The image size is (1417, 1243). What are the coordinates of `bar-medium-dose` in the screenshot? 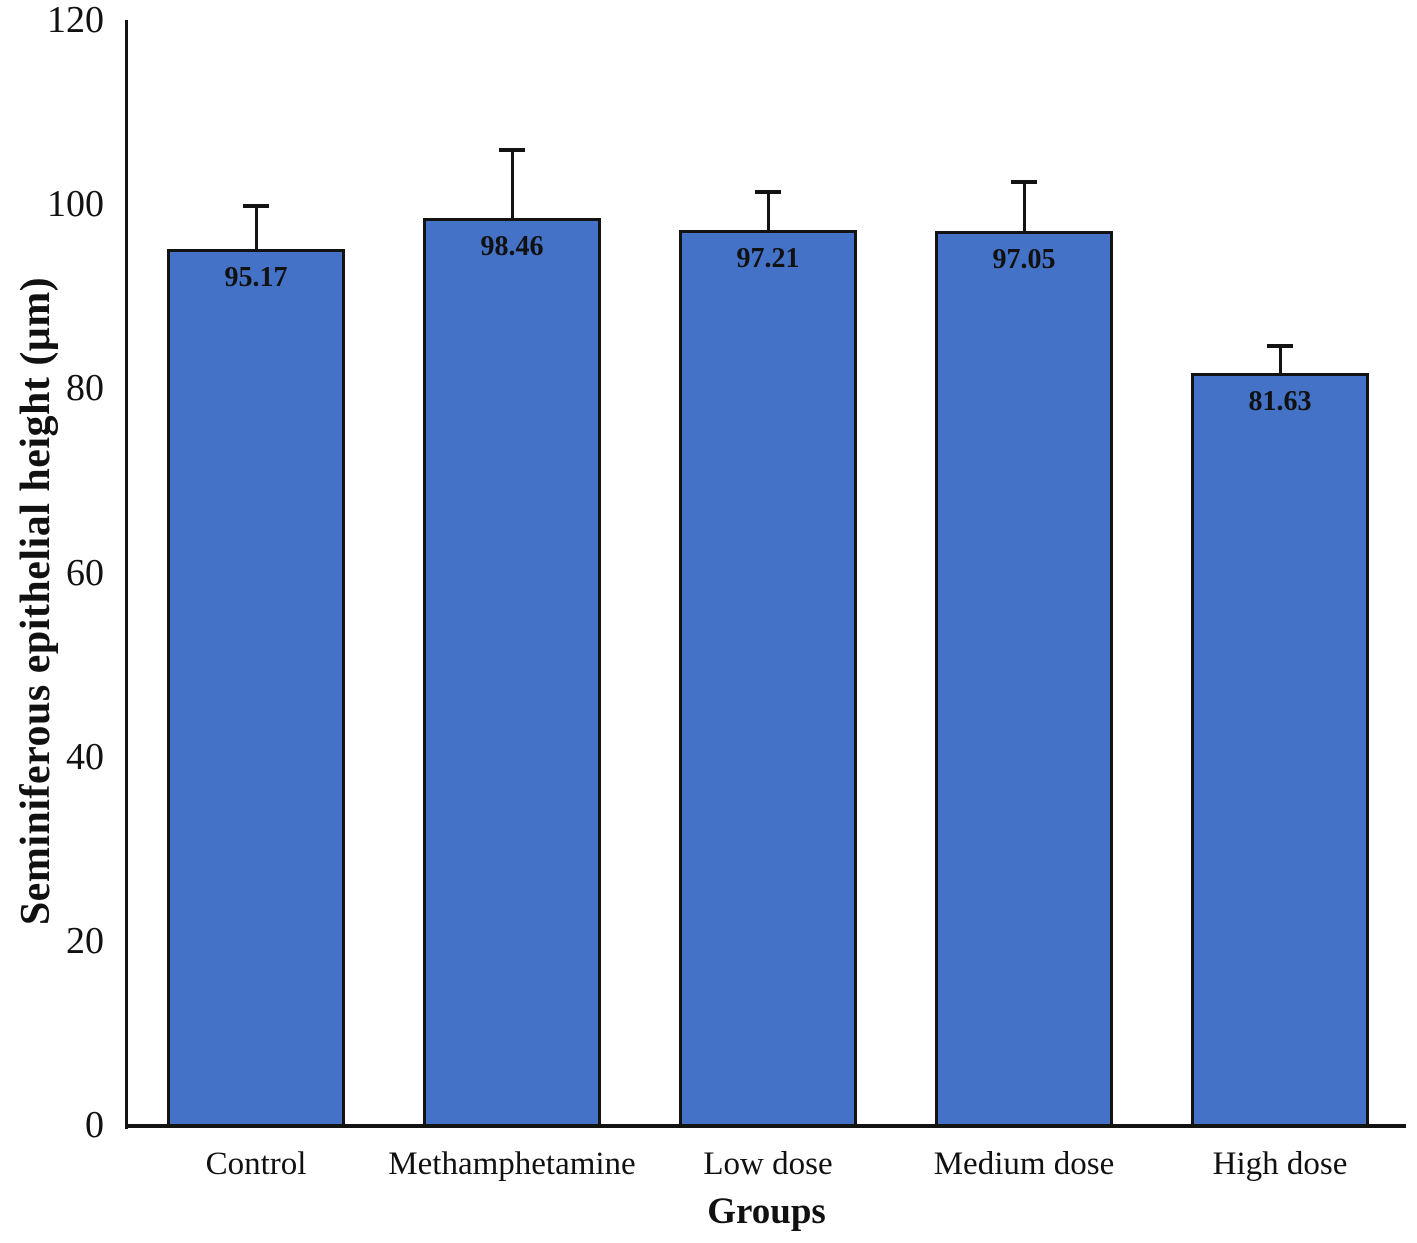 It's located at (1024, 679).